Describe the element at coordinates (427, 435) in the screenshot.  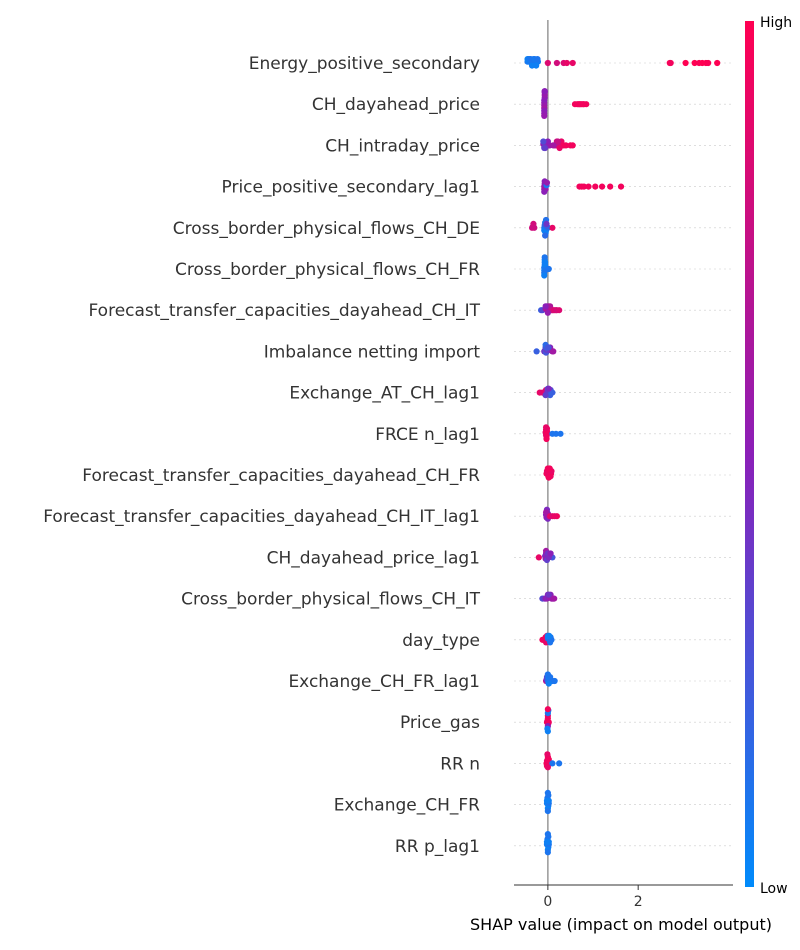
I see `feature-label: FRCE n_lag1` at that location.